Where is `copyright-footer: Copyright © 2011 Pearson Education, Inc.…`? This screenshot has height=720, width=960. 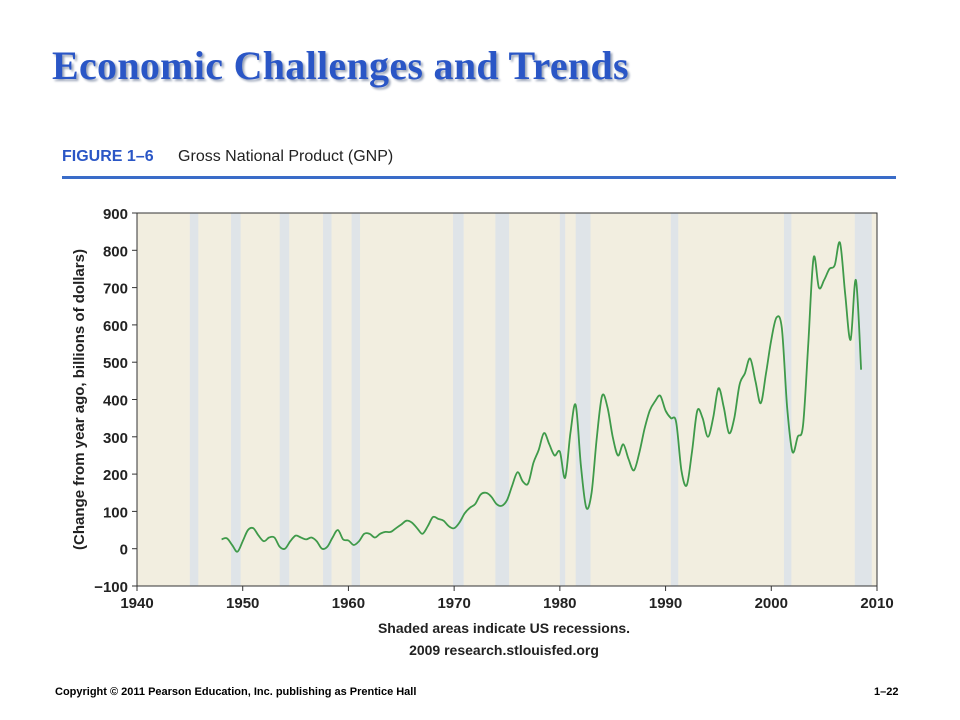
copyright-footer: Copyright © 2011 Pearson Education, Inc.… is located at coordinates (236, 692).